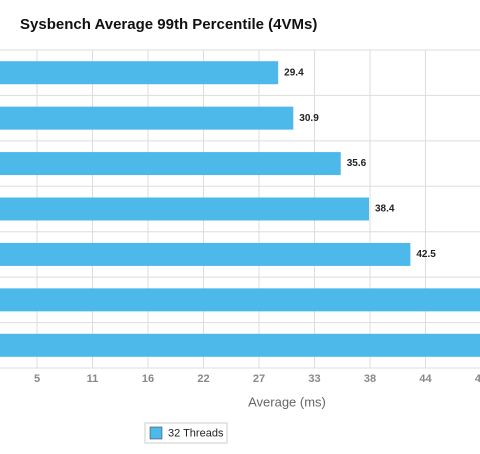 The height and width of the screenshot is (454, 480). I want to click on data-label: 35.6, so click(357, 163).